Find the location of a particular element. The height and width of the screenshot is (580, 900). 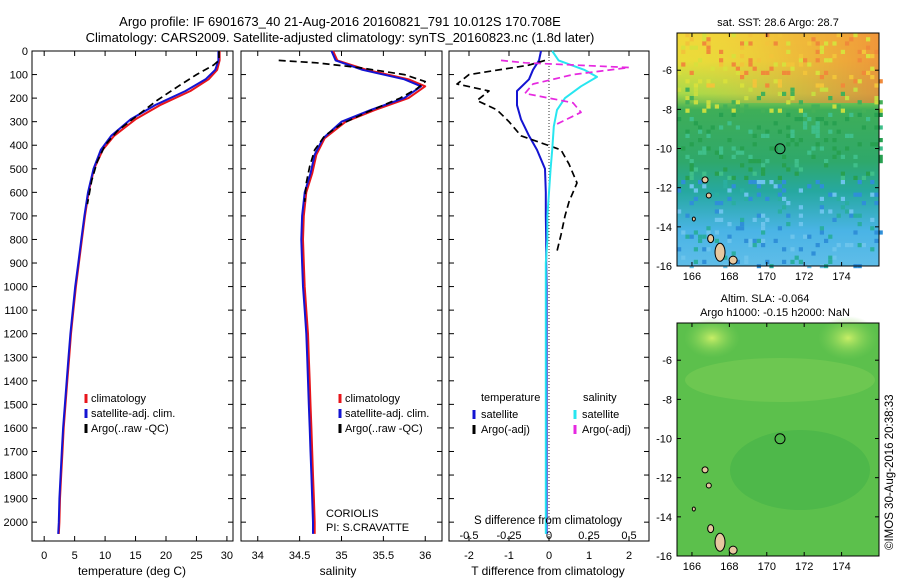

series-line-salinity-argo-adj- is located at coordinates (565, 92).